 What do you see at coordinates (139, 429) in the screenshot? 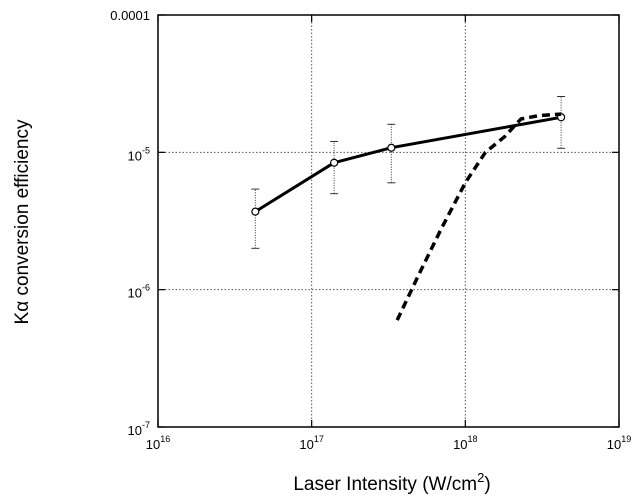
I see `y-tick-label: 10⁻⁷` at bounding box center [139, 429].